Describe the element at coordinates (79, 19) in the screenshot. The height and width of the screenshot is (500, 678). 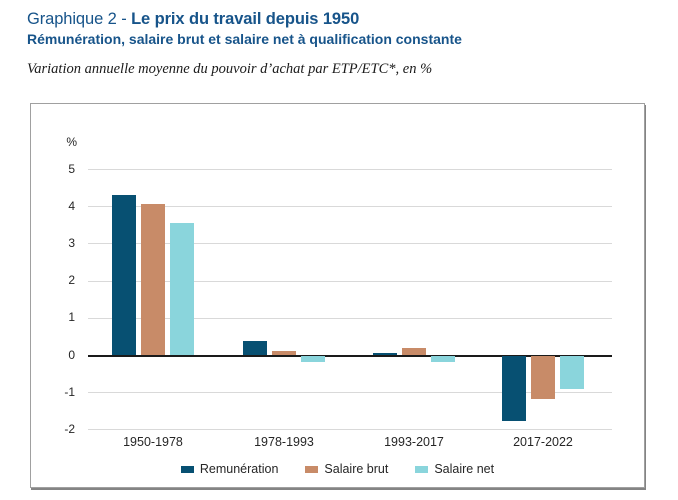
I see `chart-title-prefix: Graphique 2 -` at that location.